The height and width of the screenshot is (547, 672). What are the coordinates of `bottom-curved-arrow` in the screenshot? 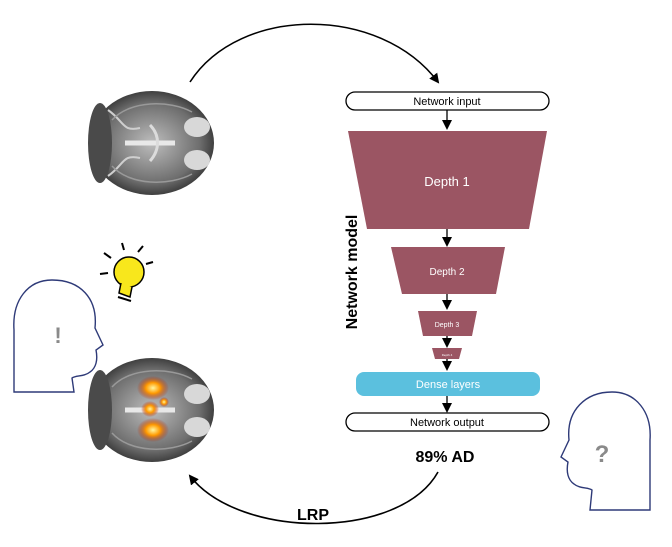 It's located at (313, 498).